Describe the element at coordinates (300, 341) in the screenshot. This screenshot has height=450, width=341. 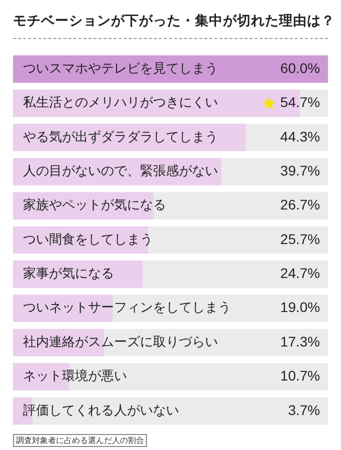
I see `data-label: 17.3%` at that location.